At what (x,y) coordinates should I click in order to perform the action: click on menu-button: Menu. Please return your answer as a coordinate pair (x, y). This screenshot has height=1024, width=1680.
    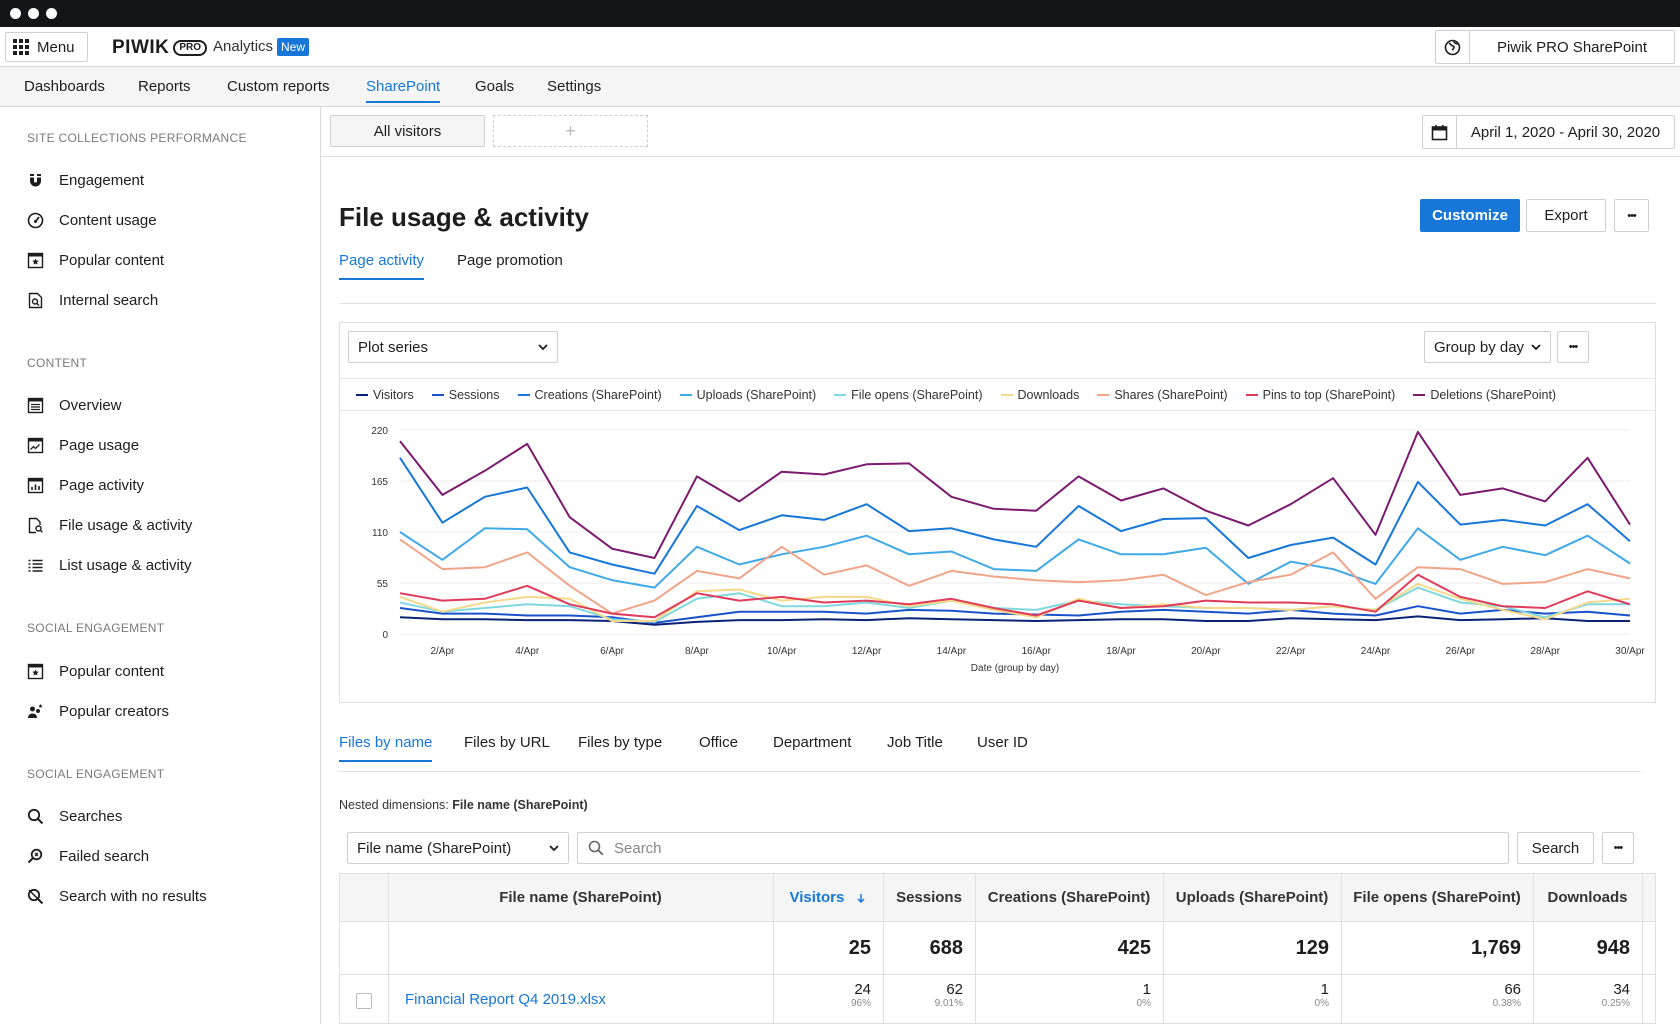
    Looking at the image, I should click on (46, 47).